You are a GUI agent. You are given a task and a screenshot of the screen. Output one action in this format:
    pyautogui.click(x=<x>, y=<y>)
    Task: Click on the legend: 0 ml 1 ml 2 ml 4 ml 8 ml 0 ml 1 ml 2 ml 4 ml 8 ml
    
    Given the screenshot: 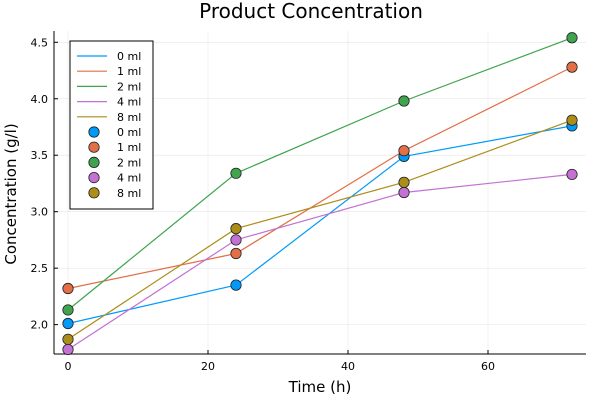 What is the action you would take?
    pyautogui.click(x=111, y=125)
    